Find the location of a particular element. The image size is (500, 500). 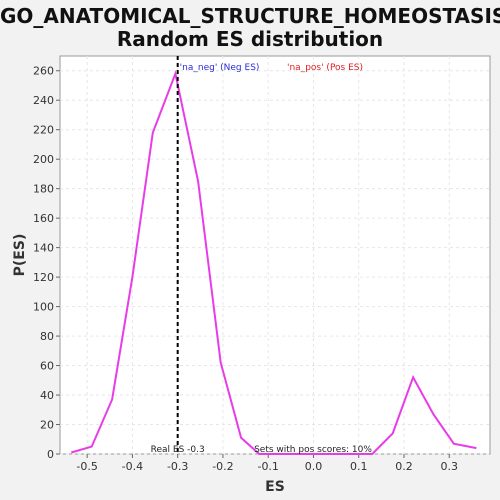

y-tick-label: 0 is located at coordinates (50, 454).